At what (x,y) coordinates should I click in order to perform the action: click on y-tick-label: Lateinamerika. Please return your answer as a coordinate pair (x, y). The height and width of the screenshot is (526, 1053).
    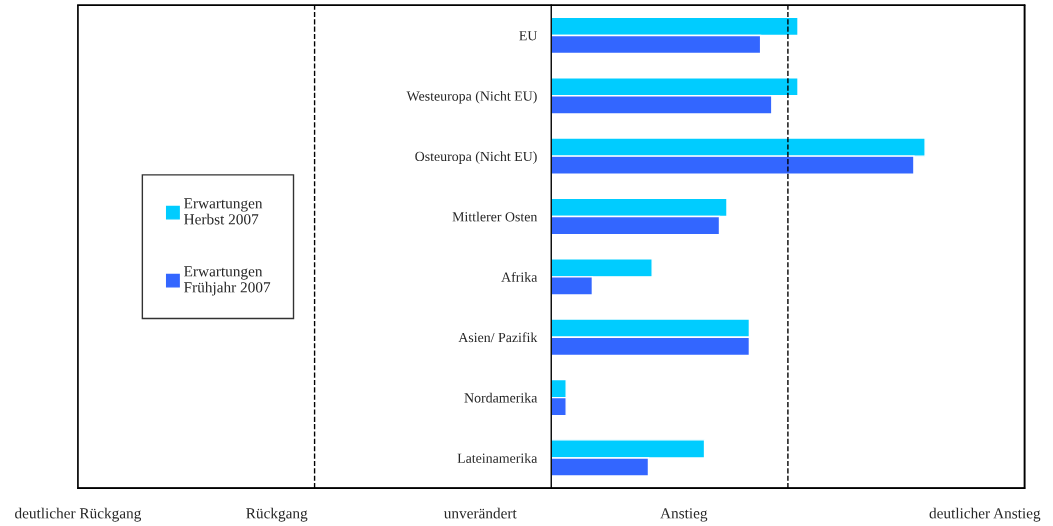
    Looking at the image, I should click on (497, 458).